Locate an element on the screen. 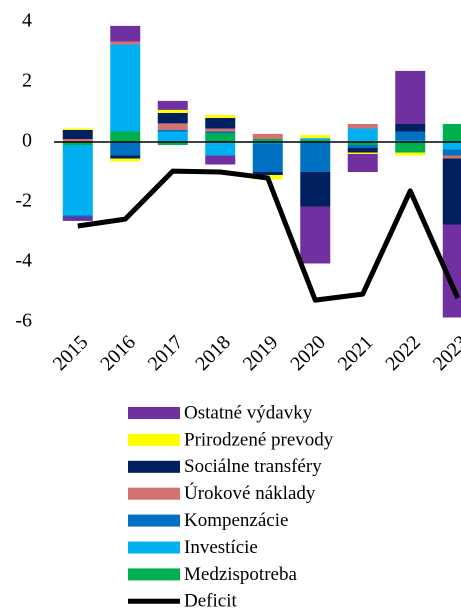 The image size is (461, 611). y-tick-label: -6 is located at coordinates (23, 321).